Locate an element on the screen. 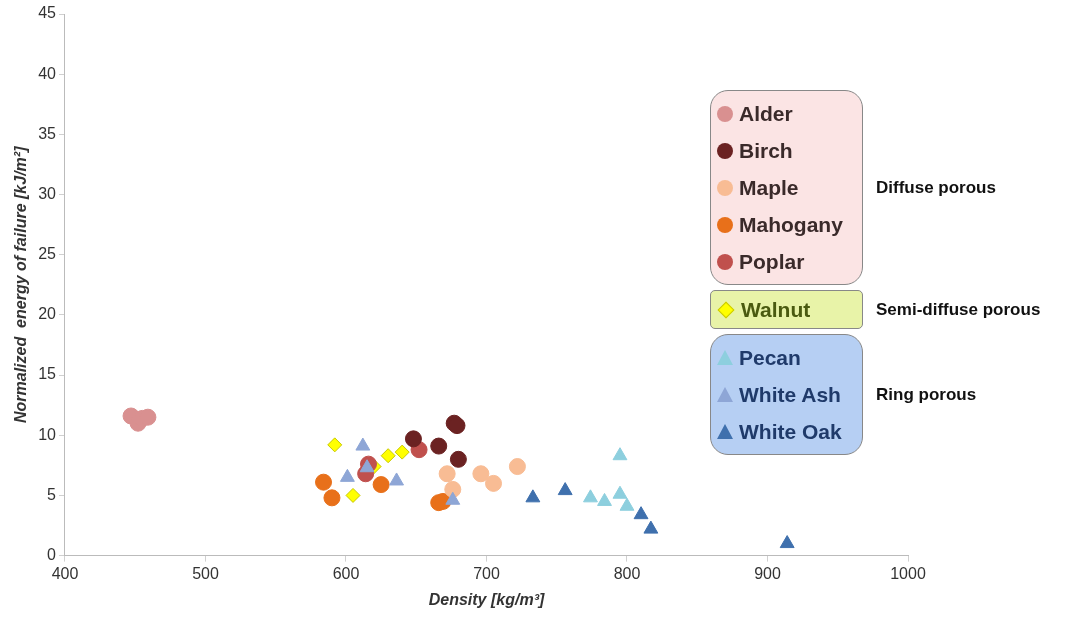  x-axis-title: Density [kg/m³] is located at coordinates (486, 599).